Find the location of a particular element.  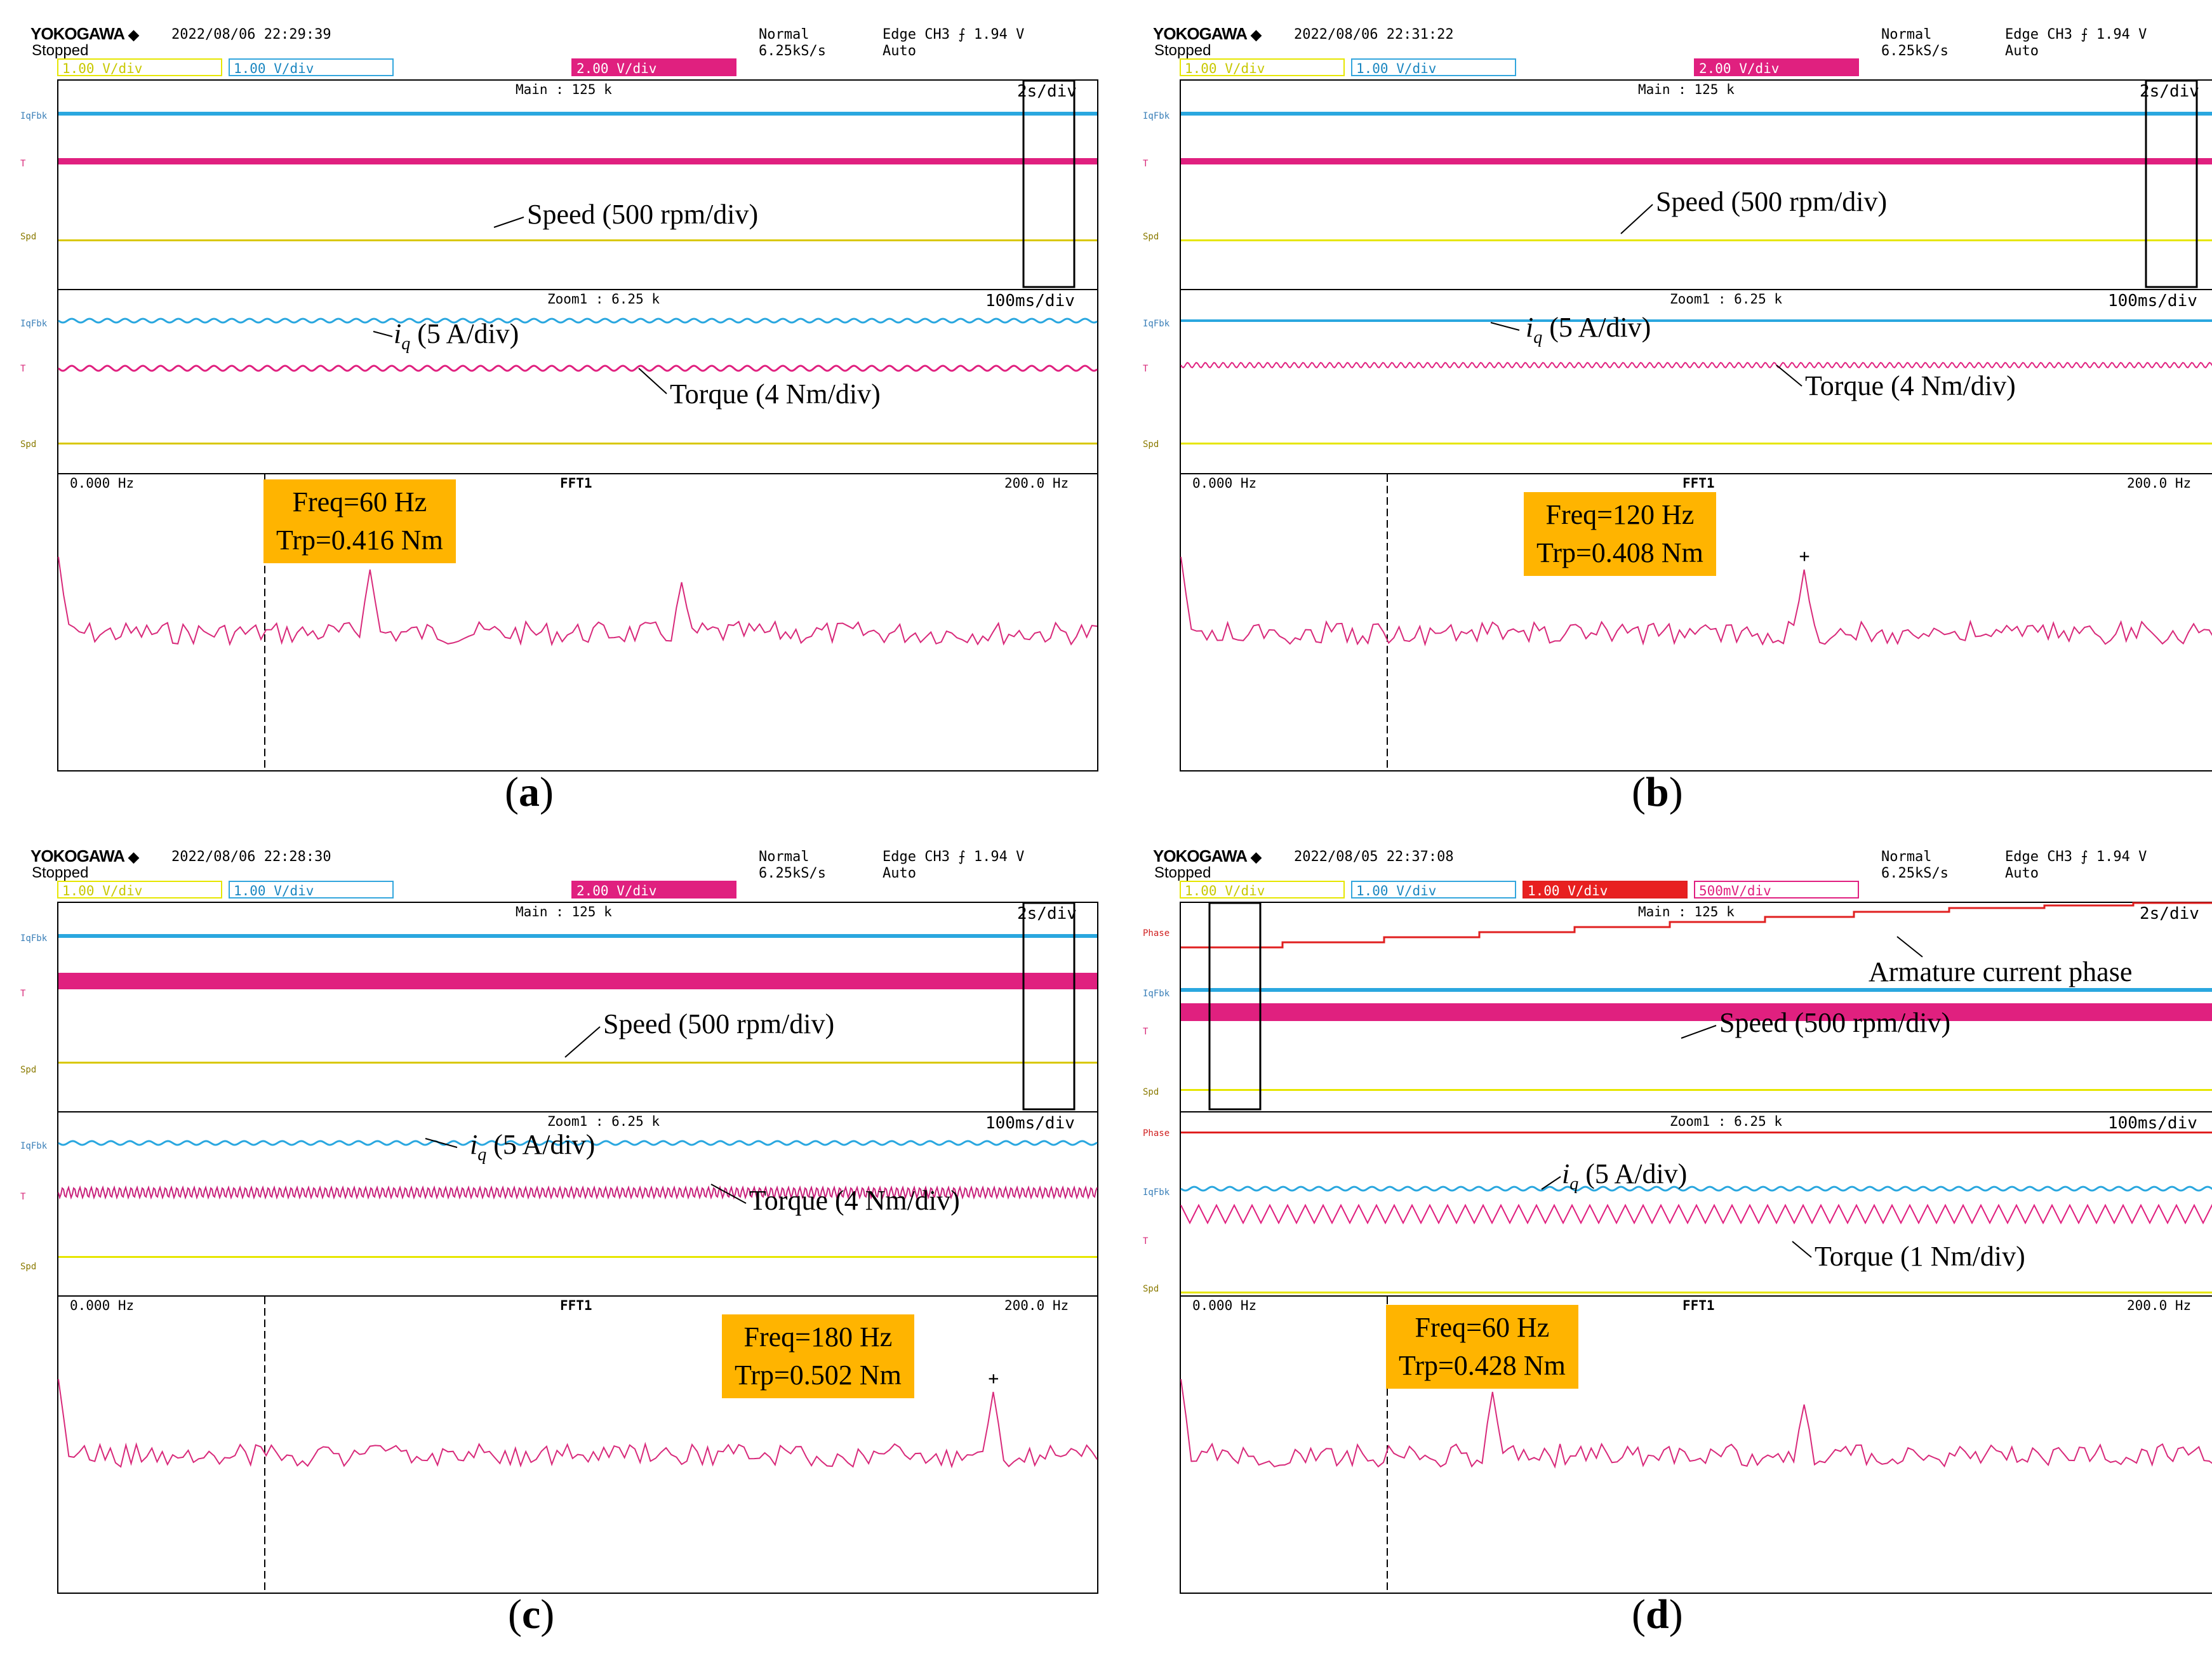

ch1-box: 1.00 V/div is located at coordinates (1262, 889).